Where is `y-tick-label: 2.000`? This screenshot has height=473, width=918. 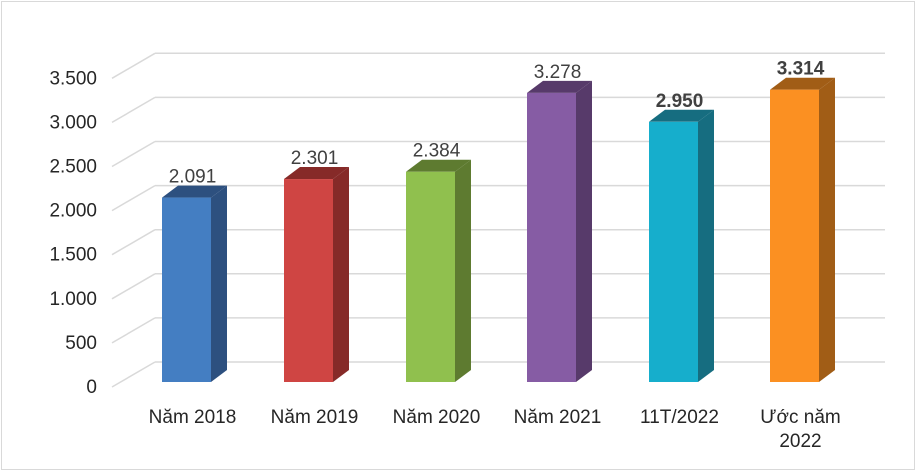 y-tick-label: 2.000 is located at coordinates (73, 211).